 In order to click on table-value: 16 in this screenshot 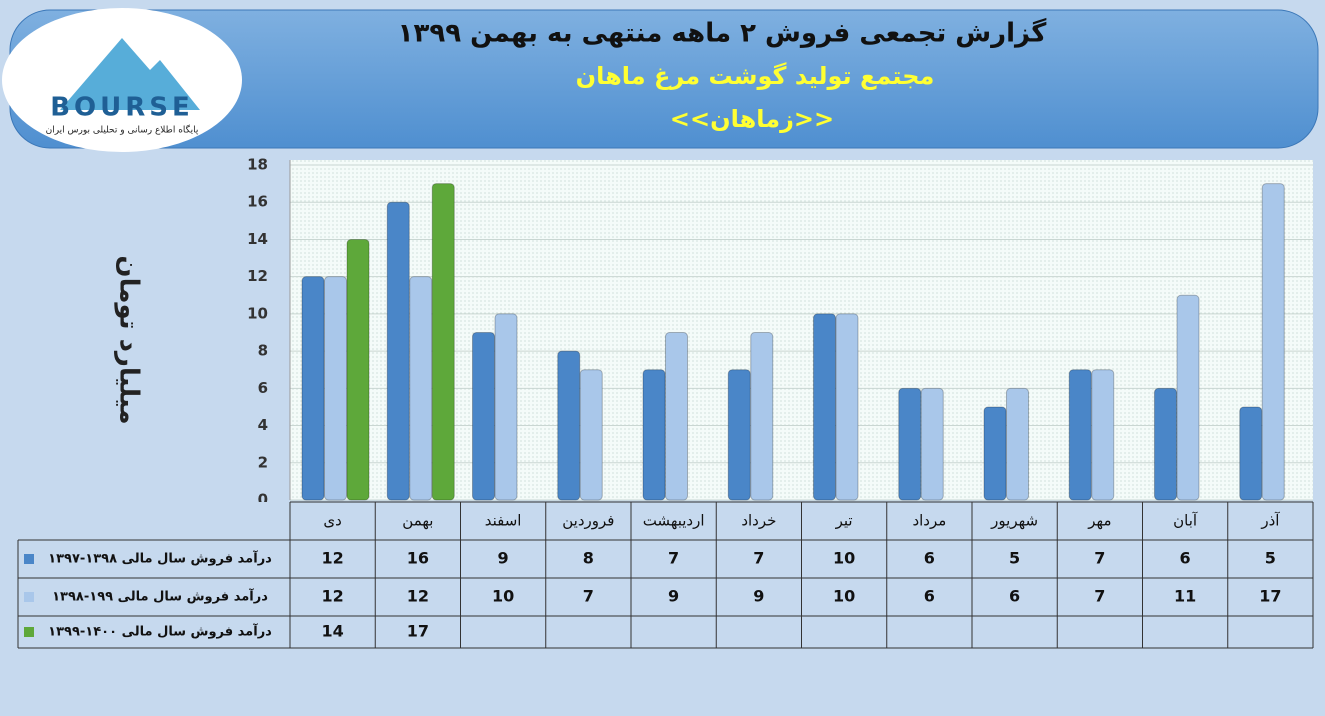, I will do `click(418, 558)`.